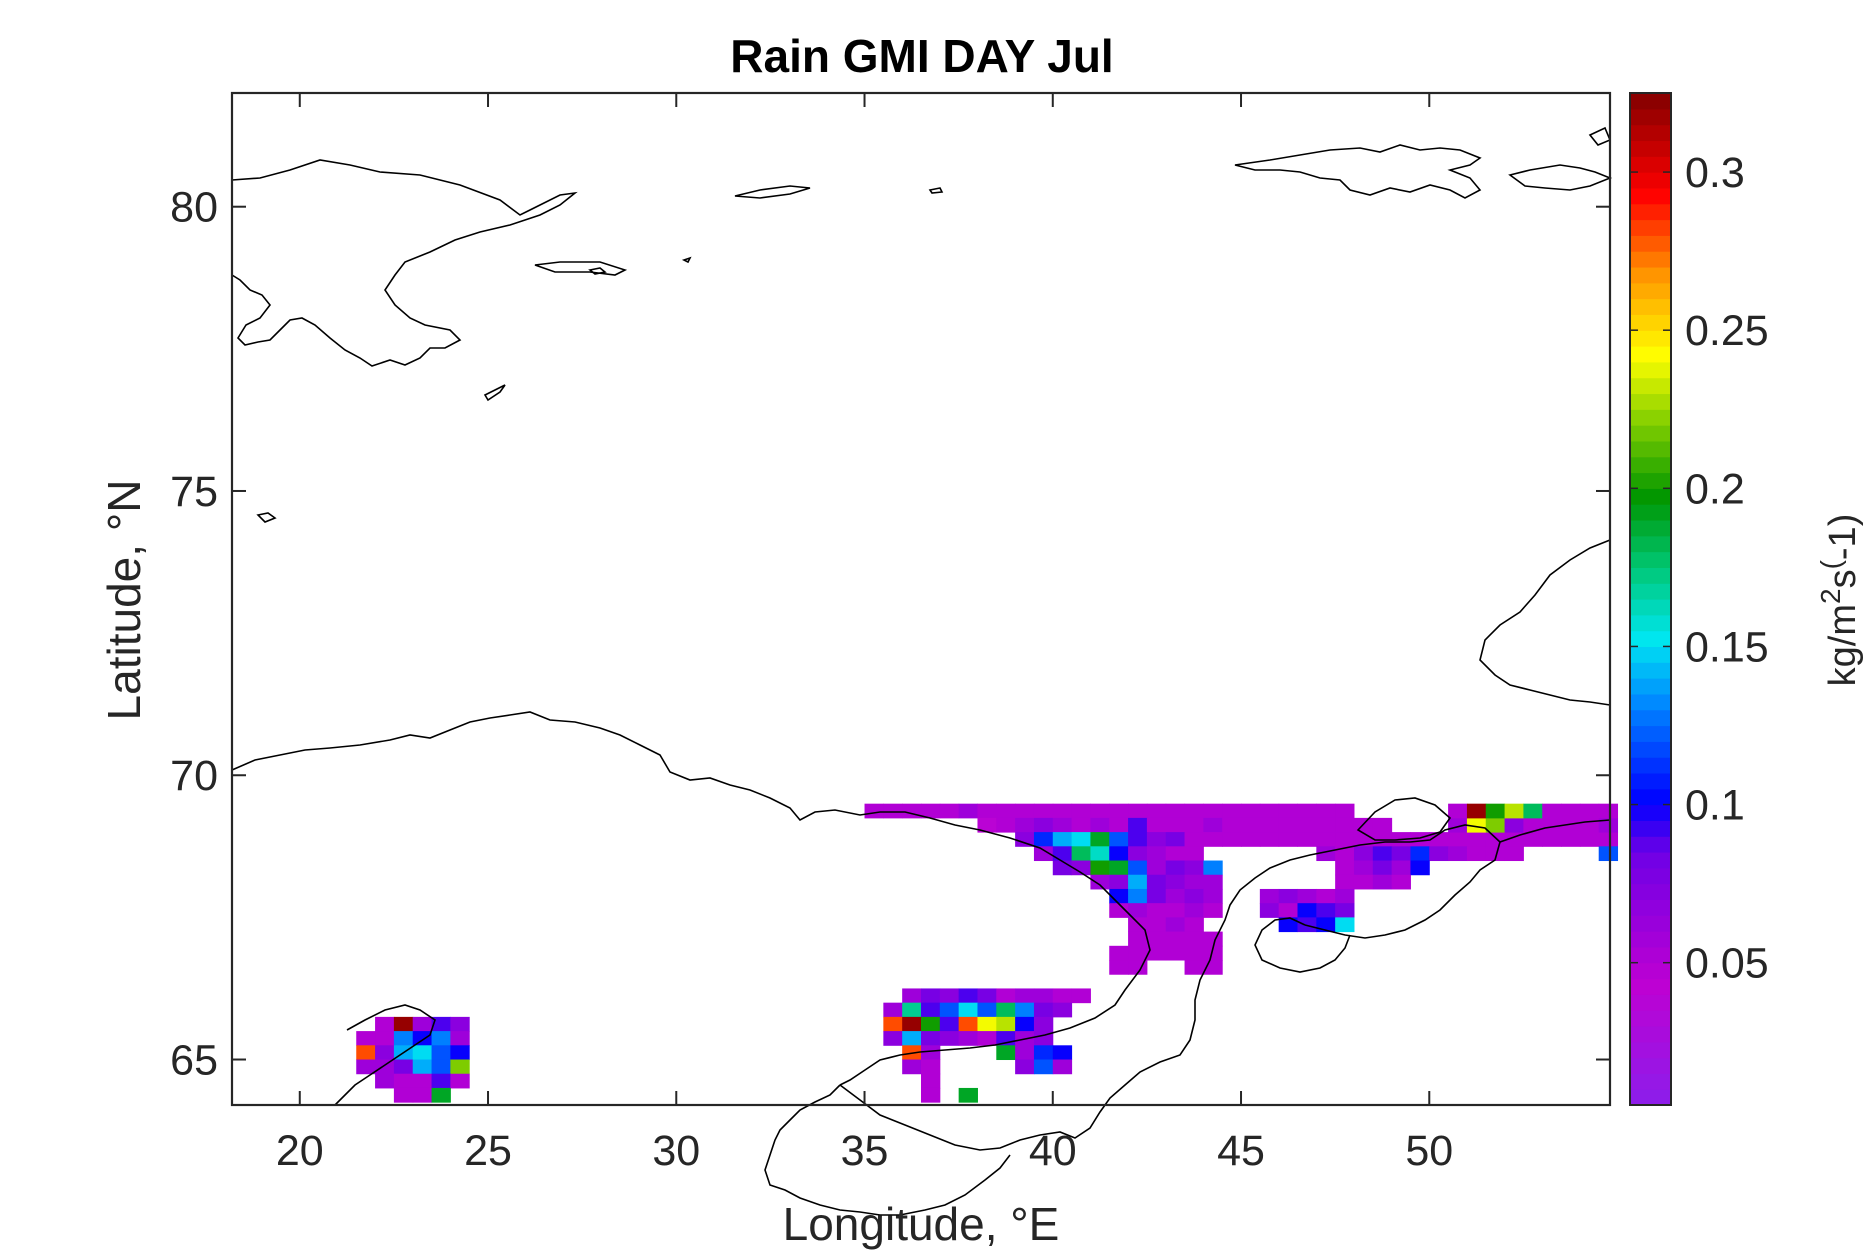 The image size is (1875, 1250). What do you see at coordinates (1402, 881) in the screenshot?
I see `coastline-kanin` at bounding box center [1402, 881].